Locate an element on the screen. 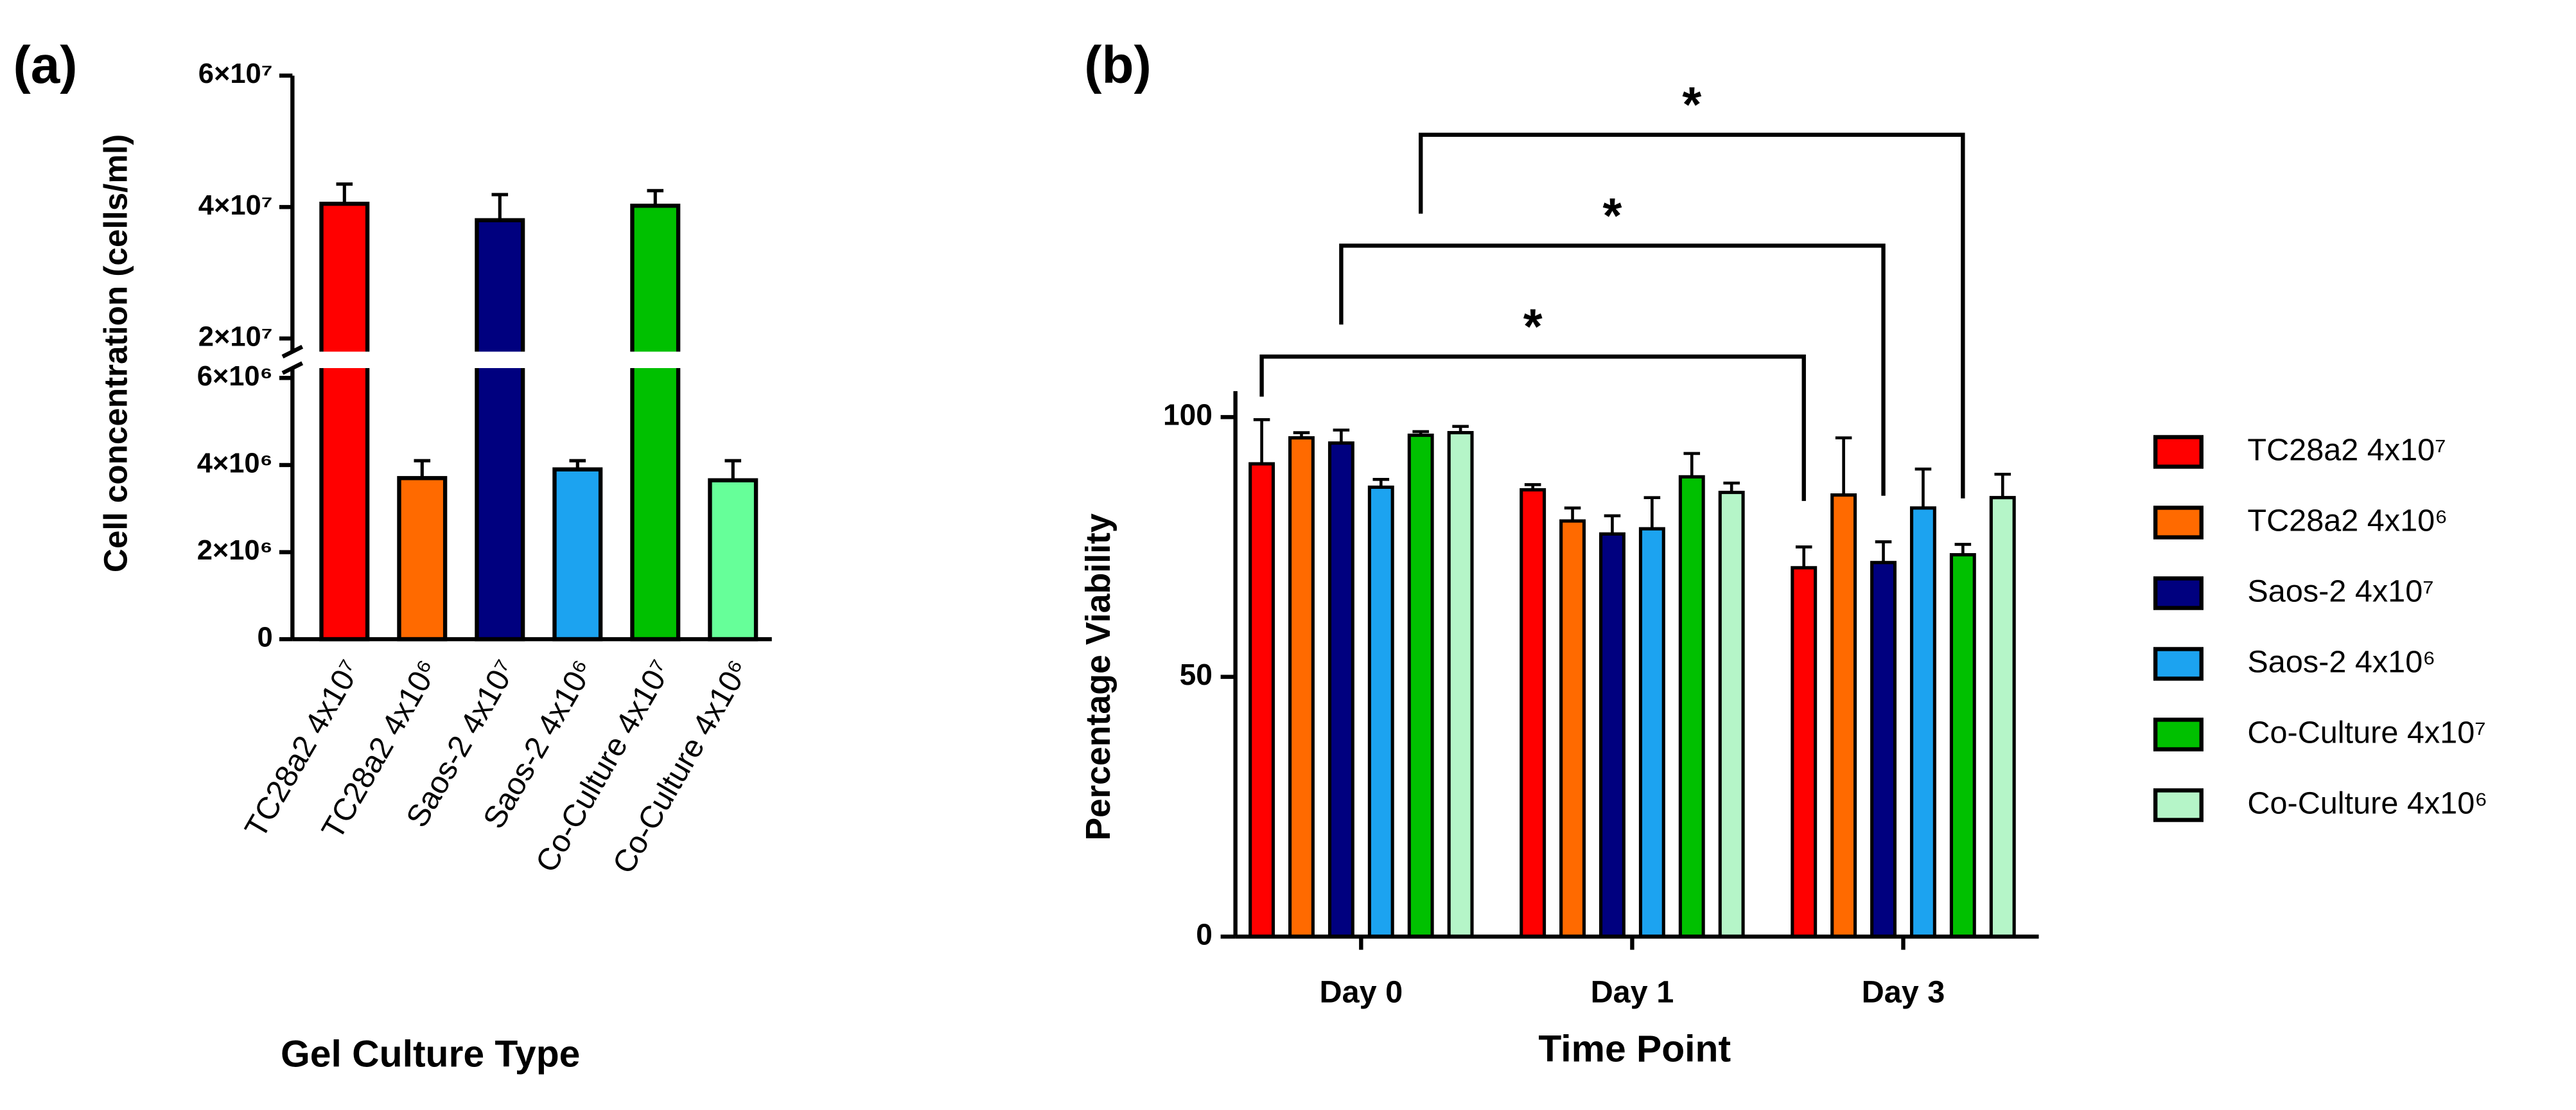  legend-label: Saos-2 4x10⁶ is located at coordinates (2341, 662).